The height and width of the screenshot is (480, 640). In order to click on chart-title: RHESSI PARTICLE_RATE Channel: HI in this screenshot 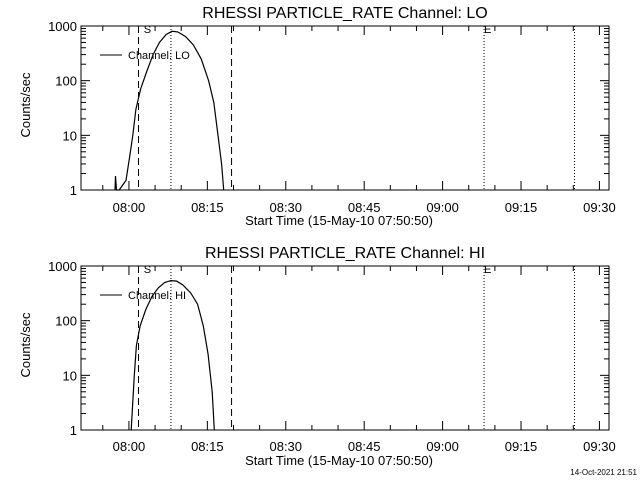, I will do `click(345, 253)`.